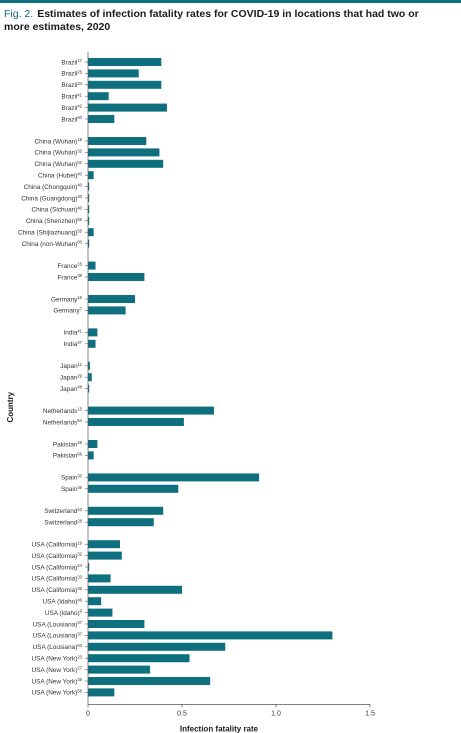 The image size is (461, 733). What do you see at coordinates (79, 691) in the screenshot?
I see `reference-superscript: 56` at bounding box center [79, 691].